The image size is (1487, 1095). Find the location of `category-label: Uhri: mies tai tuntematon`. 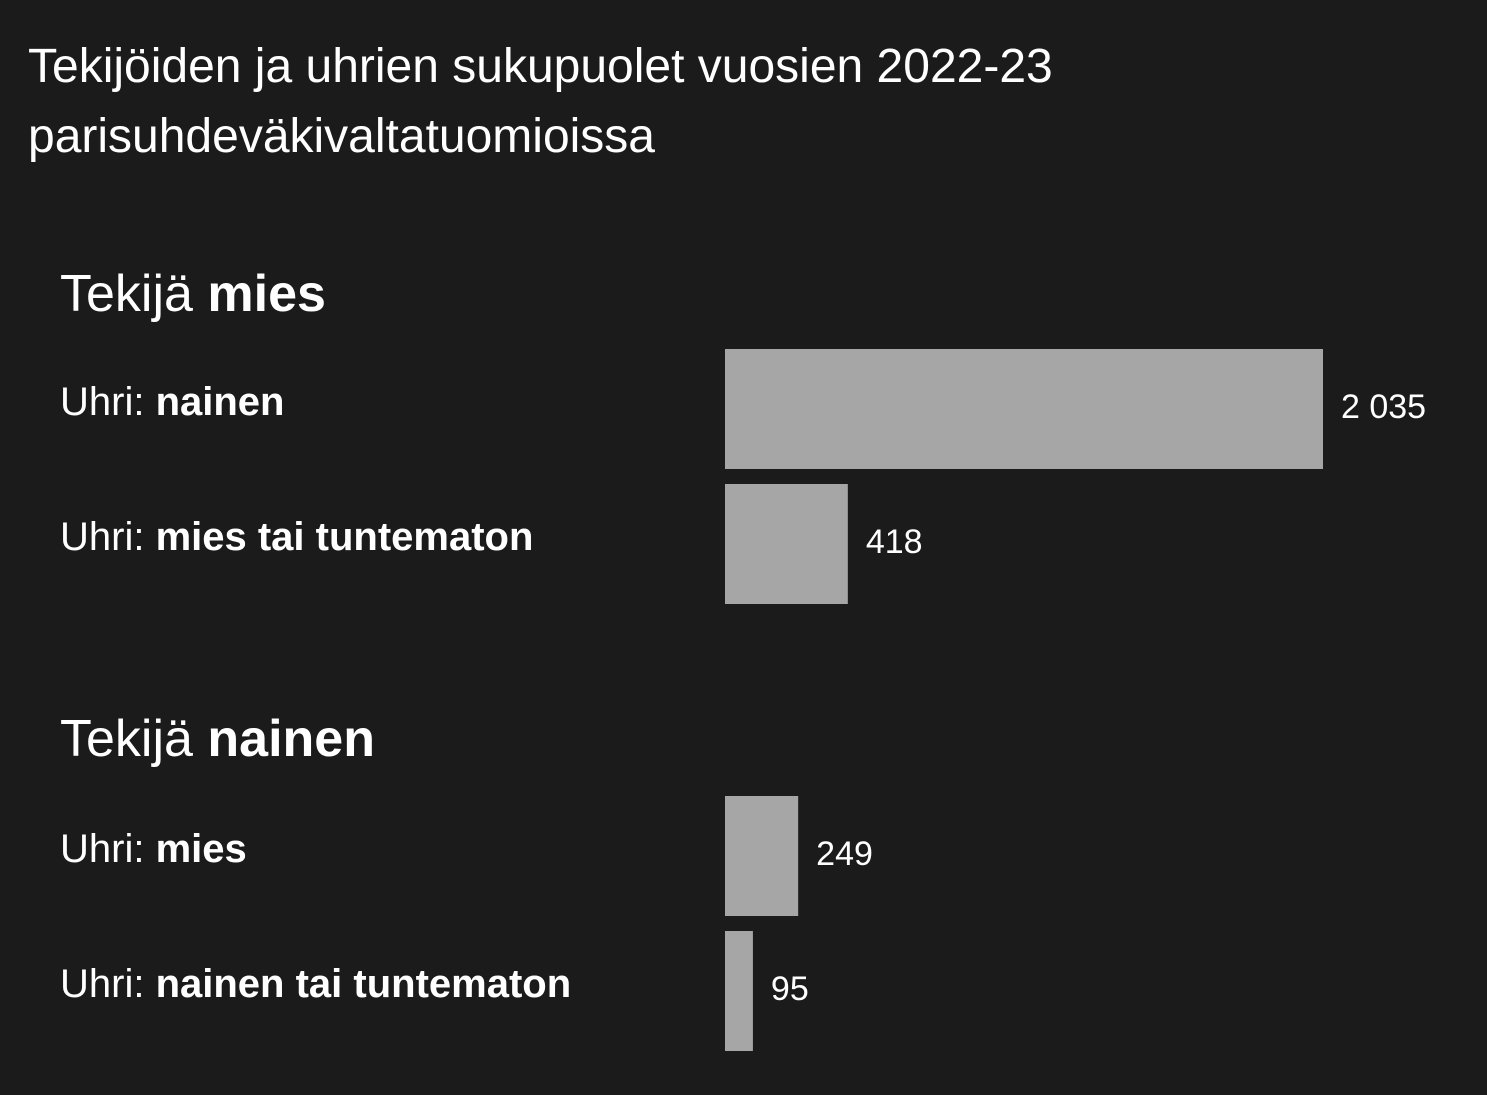

category-label: Uhri: mies tai tuntematon is located at coordinates (296, 537).